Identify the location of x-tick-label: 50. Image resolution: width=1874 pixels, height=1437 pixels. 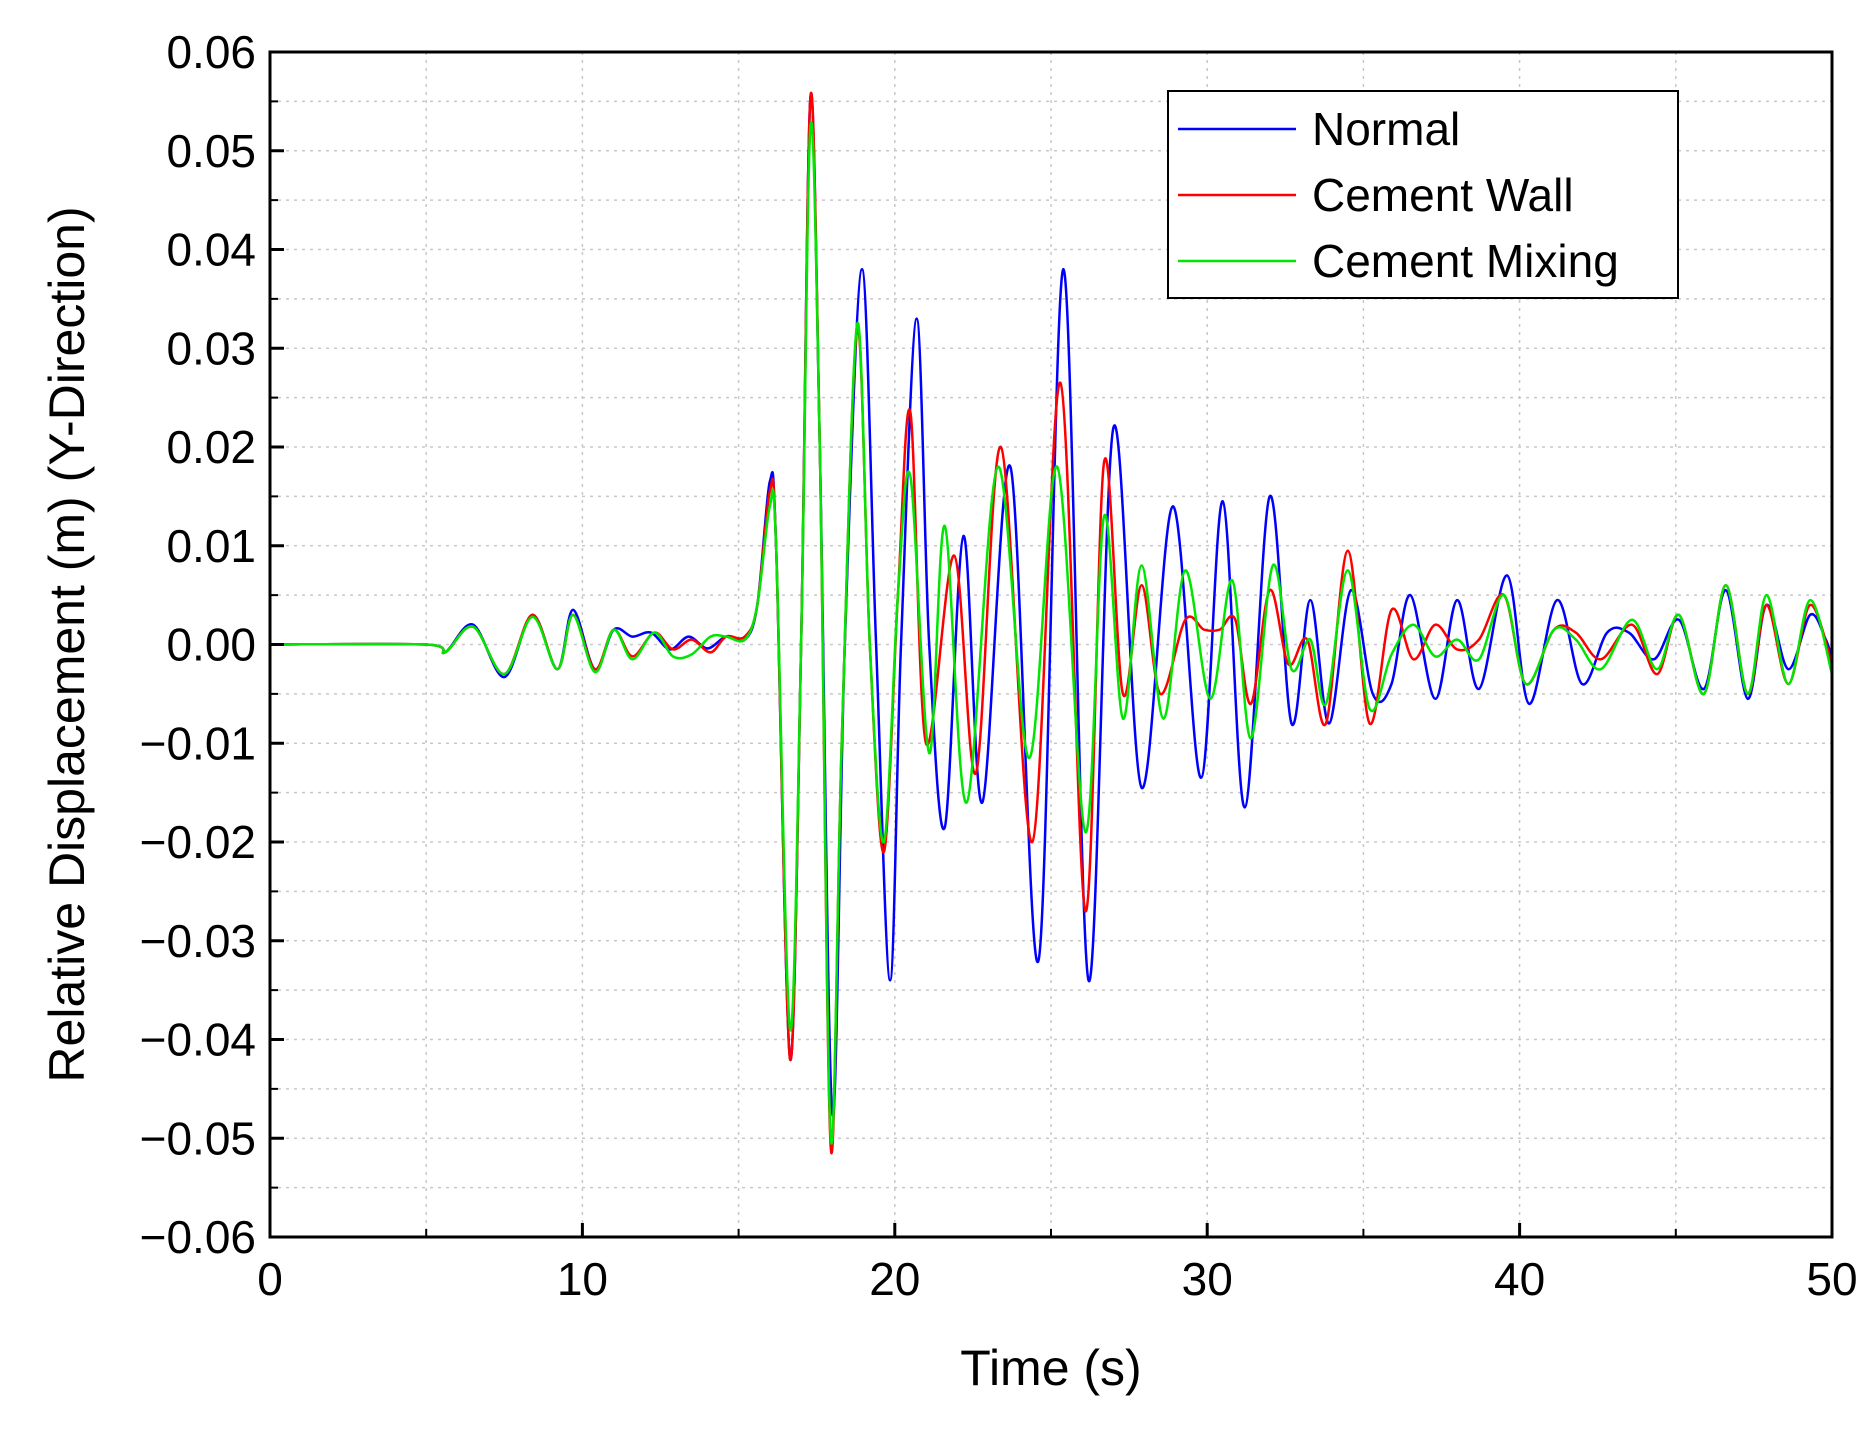
(1831, 1279).